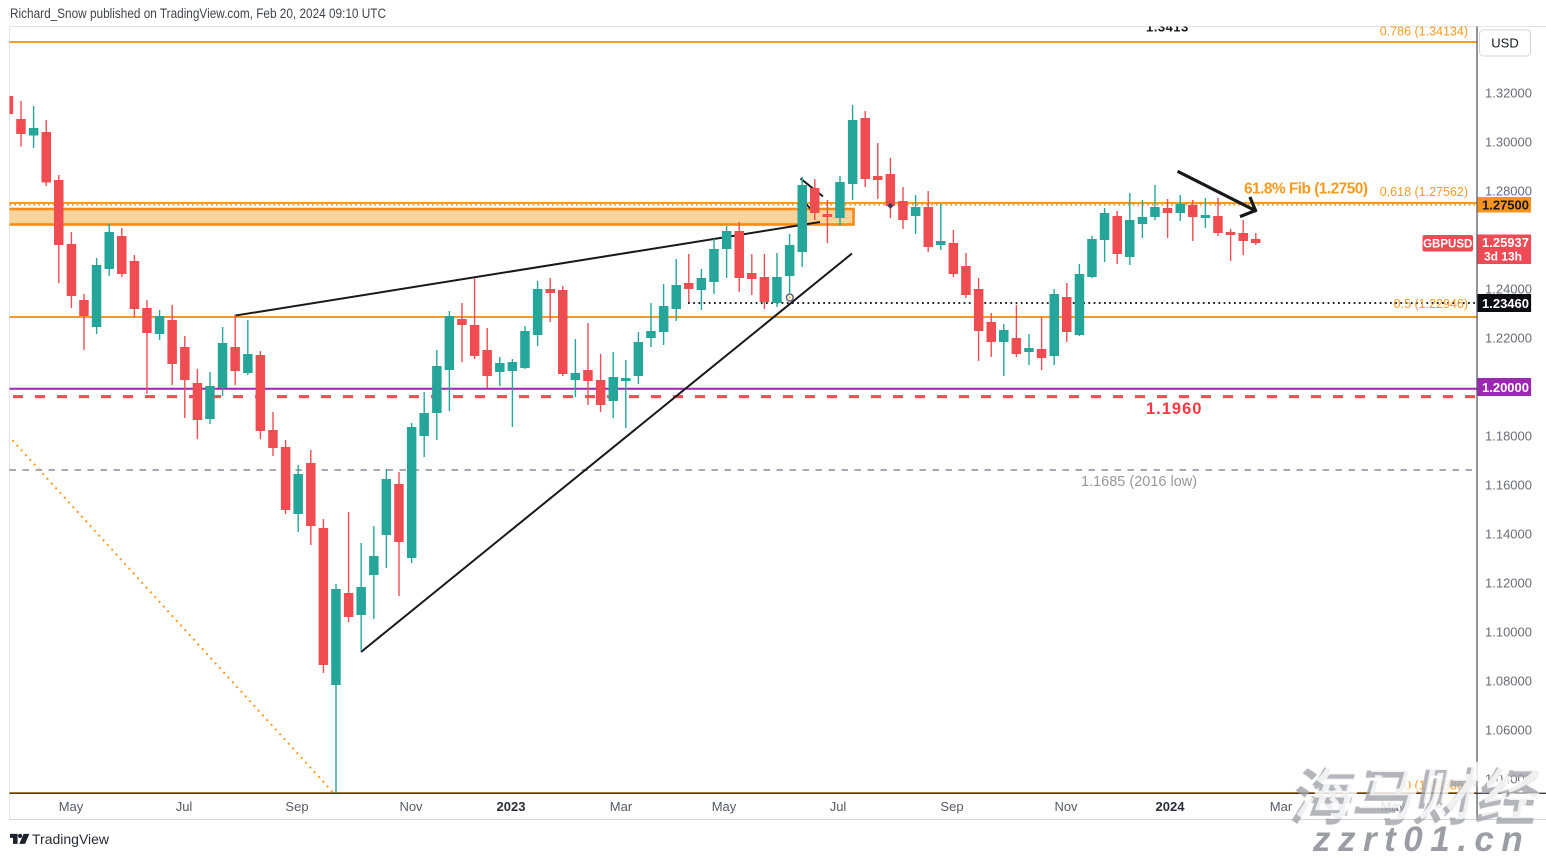 The image size is (1546, 857). I want to click on svg-text: 1.23460, so click(1505, 303).